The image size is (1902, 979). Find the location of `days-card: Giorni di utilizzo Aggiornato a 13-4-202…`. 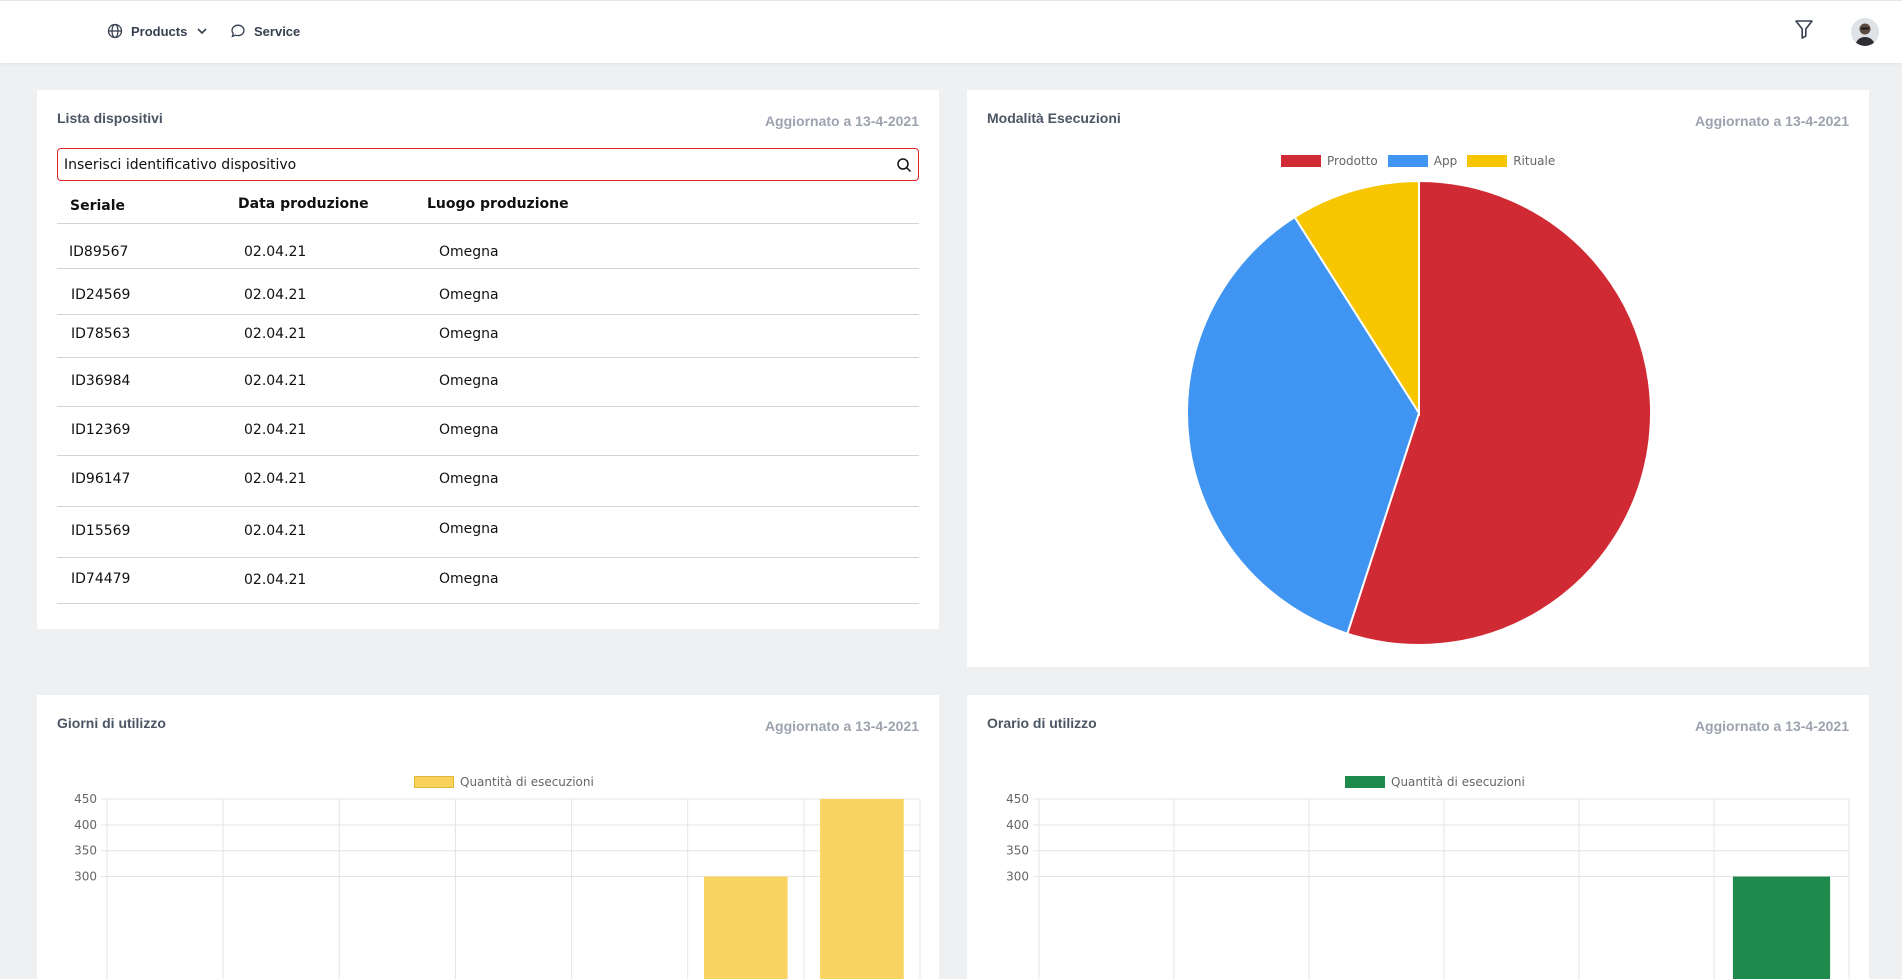

days-card: Giorni di utilizzo Aggiornato a 13-4-202… is located at coordinates (488, 837).